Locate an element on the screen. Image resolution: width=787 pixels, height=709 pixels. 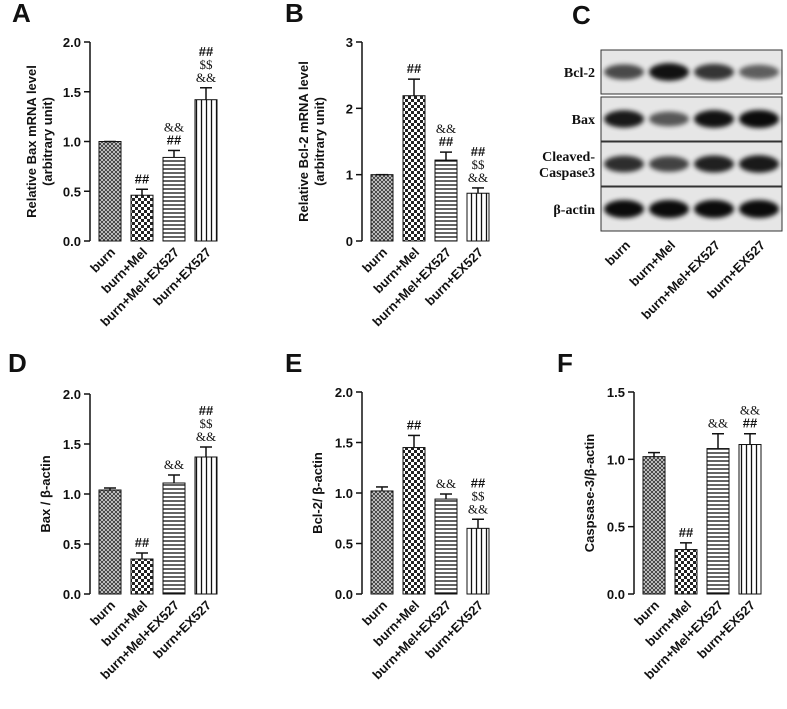
blot-row-label: Caspase3 is located at coordinates (567, 173).